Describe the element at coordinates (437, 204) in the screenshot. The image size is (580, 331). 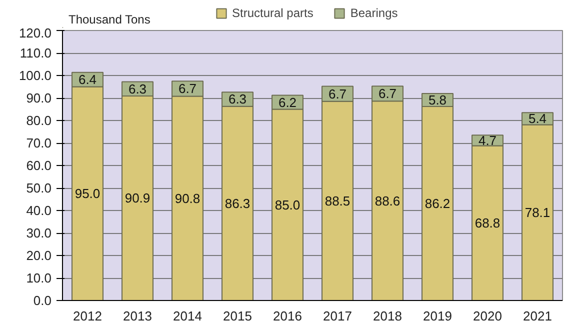
I see `data-label: 86.2` at that location.